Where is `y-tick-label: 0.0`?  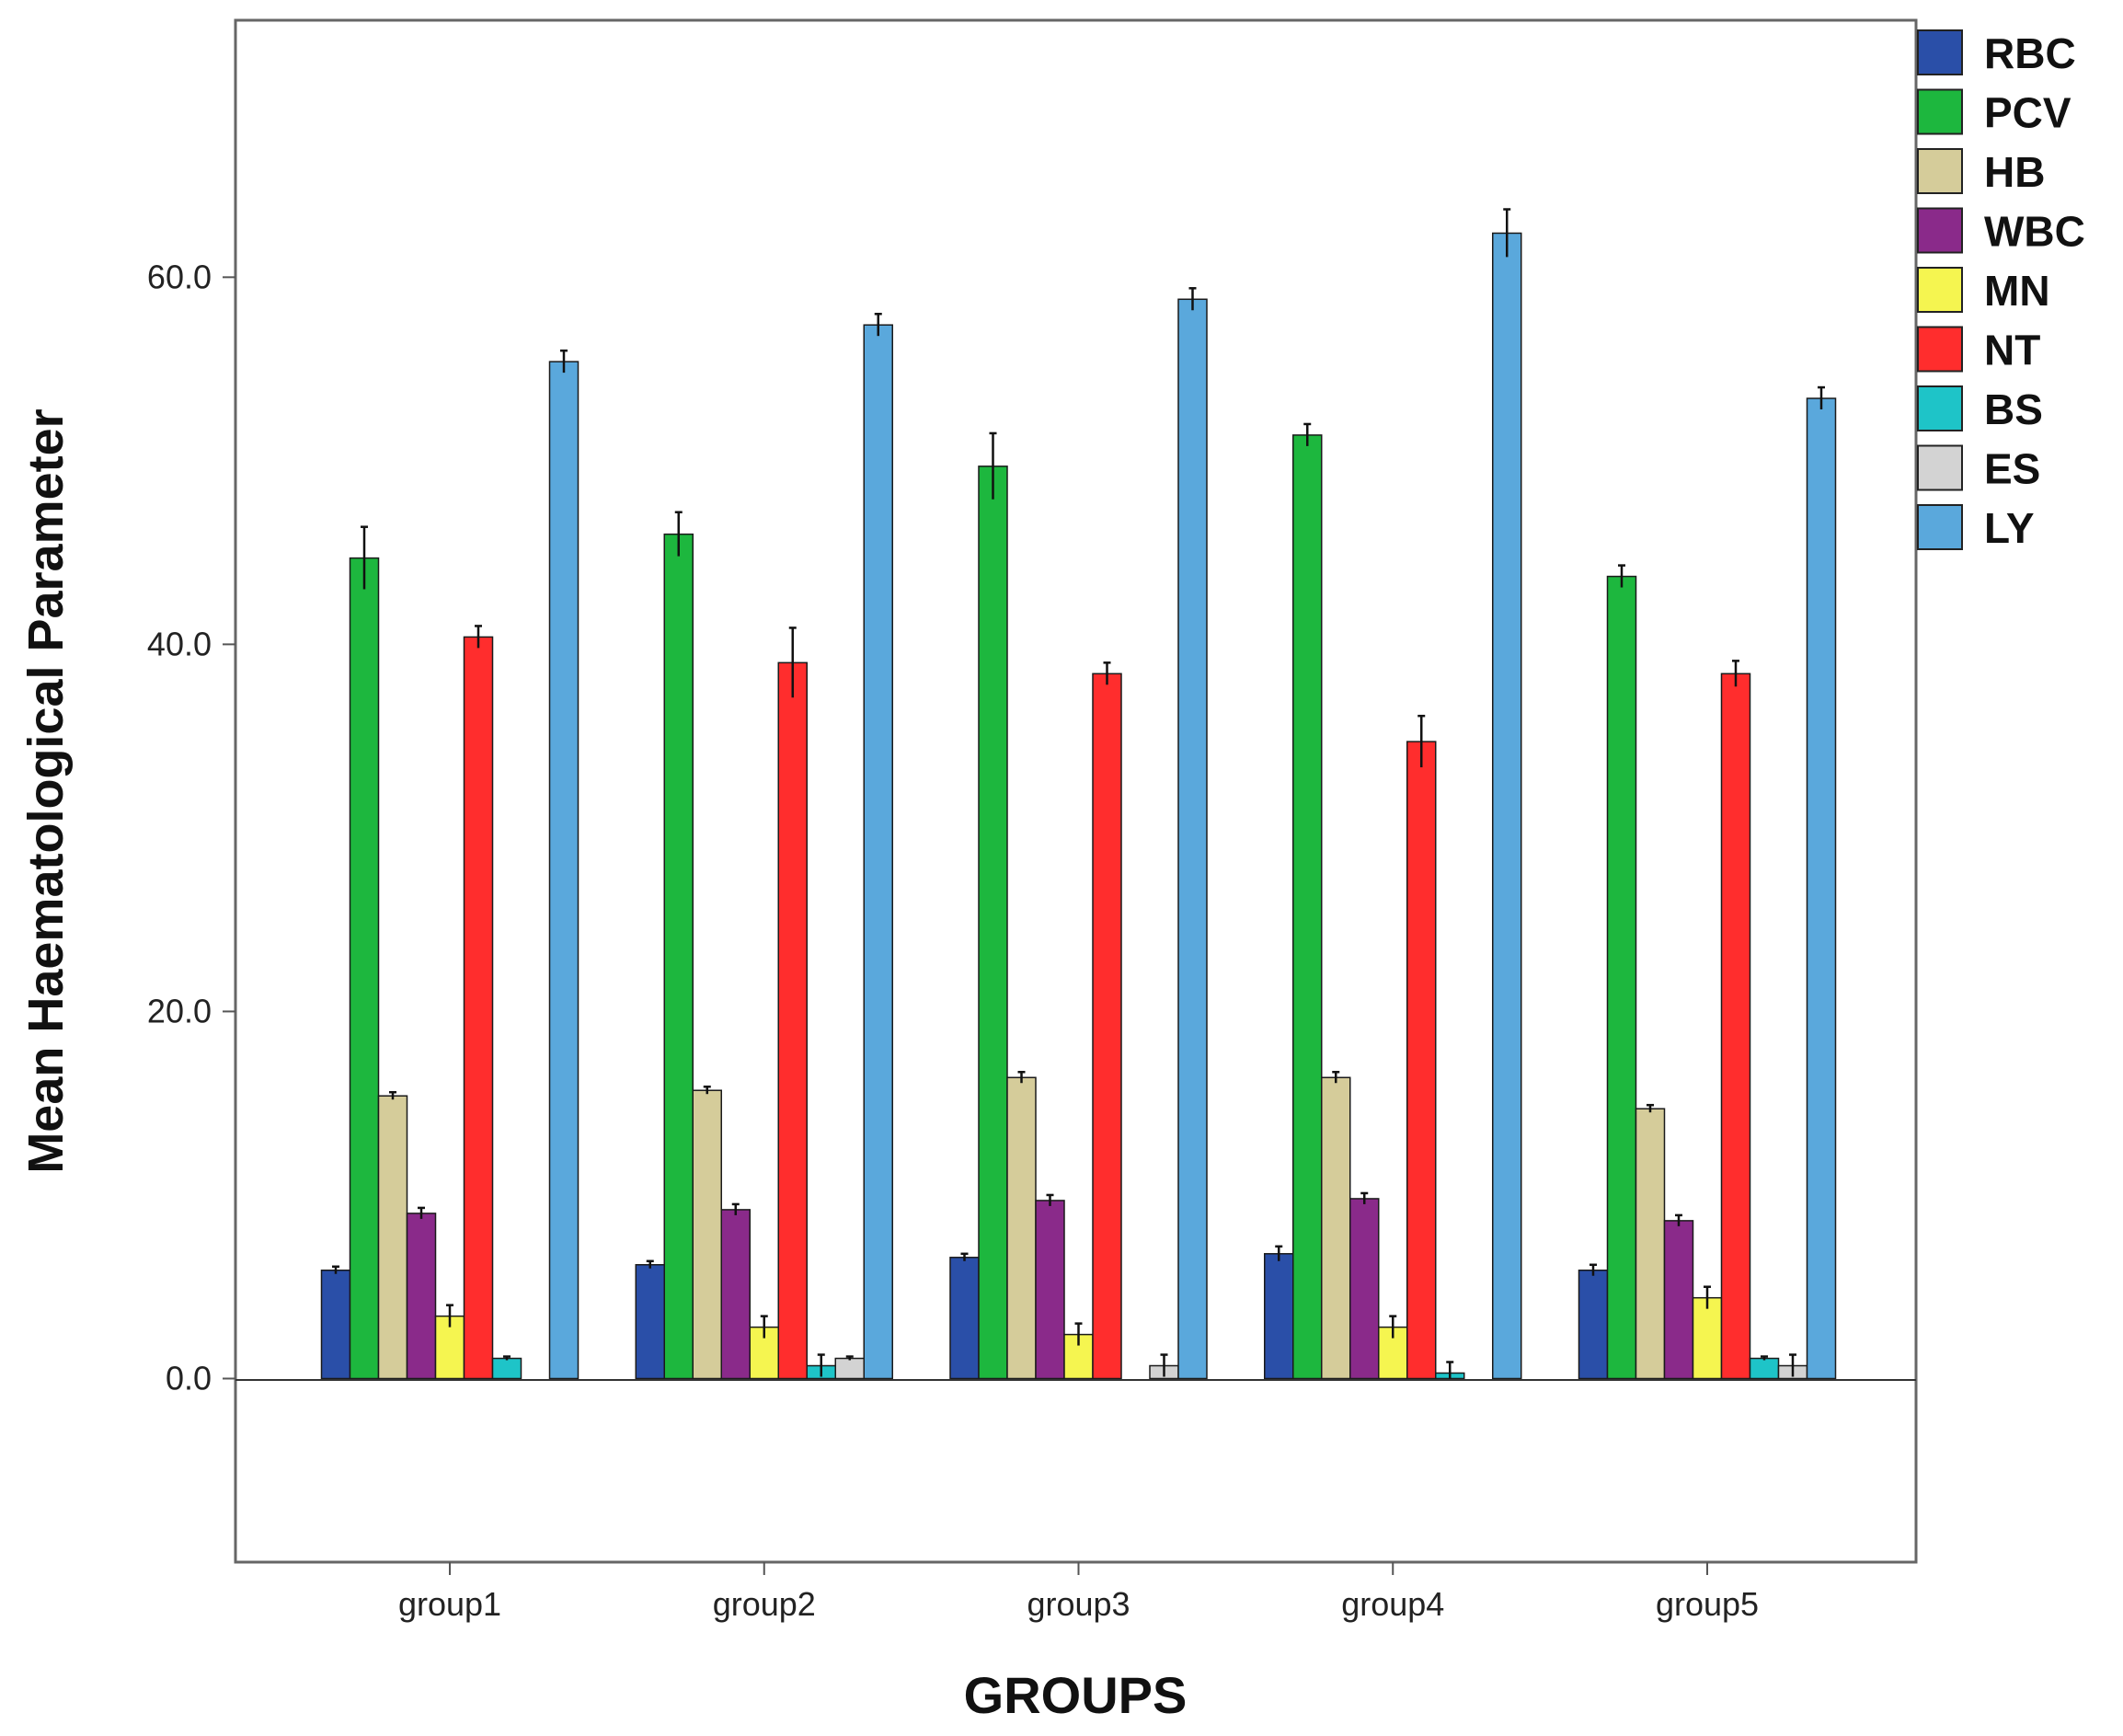
y-tick-label: 0.0 is located at coordinates (189, 1378).